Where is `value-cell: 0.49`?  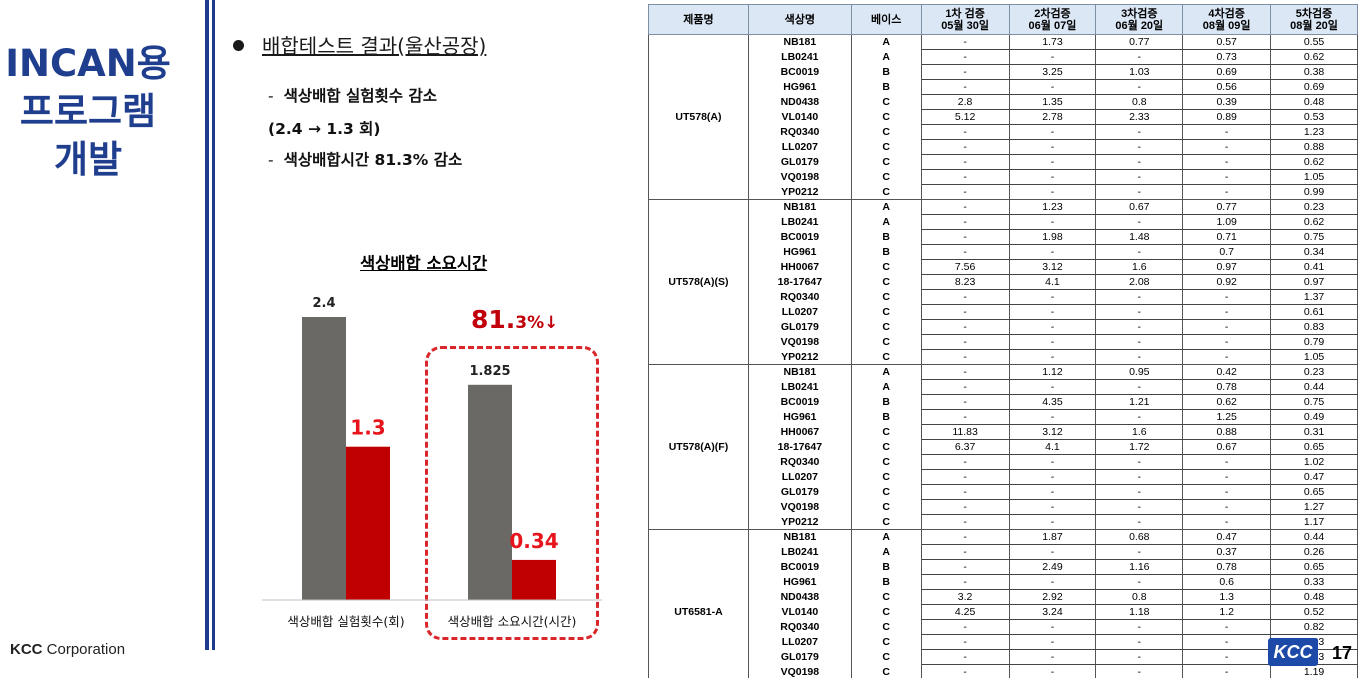
value-cell: 0.49 is located at coordinates (1314, 417).